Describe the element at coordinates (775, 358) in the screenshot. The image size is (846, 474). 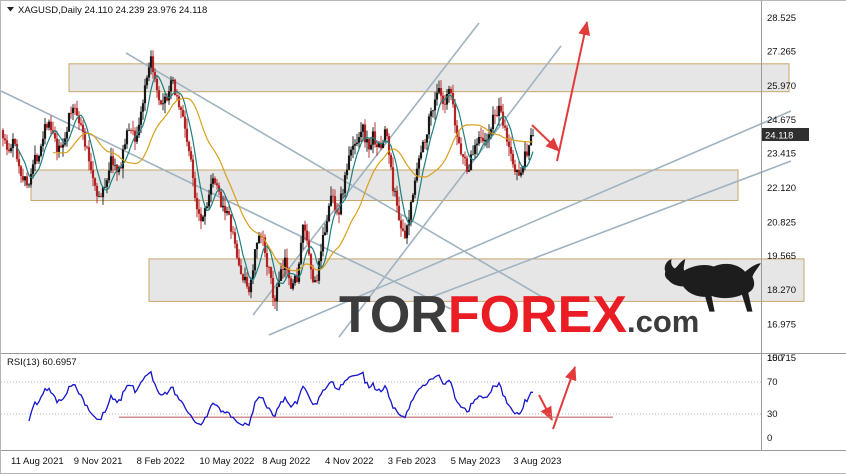
I see `rsi-tick-label: 100` at that location.